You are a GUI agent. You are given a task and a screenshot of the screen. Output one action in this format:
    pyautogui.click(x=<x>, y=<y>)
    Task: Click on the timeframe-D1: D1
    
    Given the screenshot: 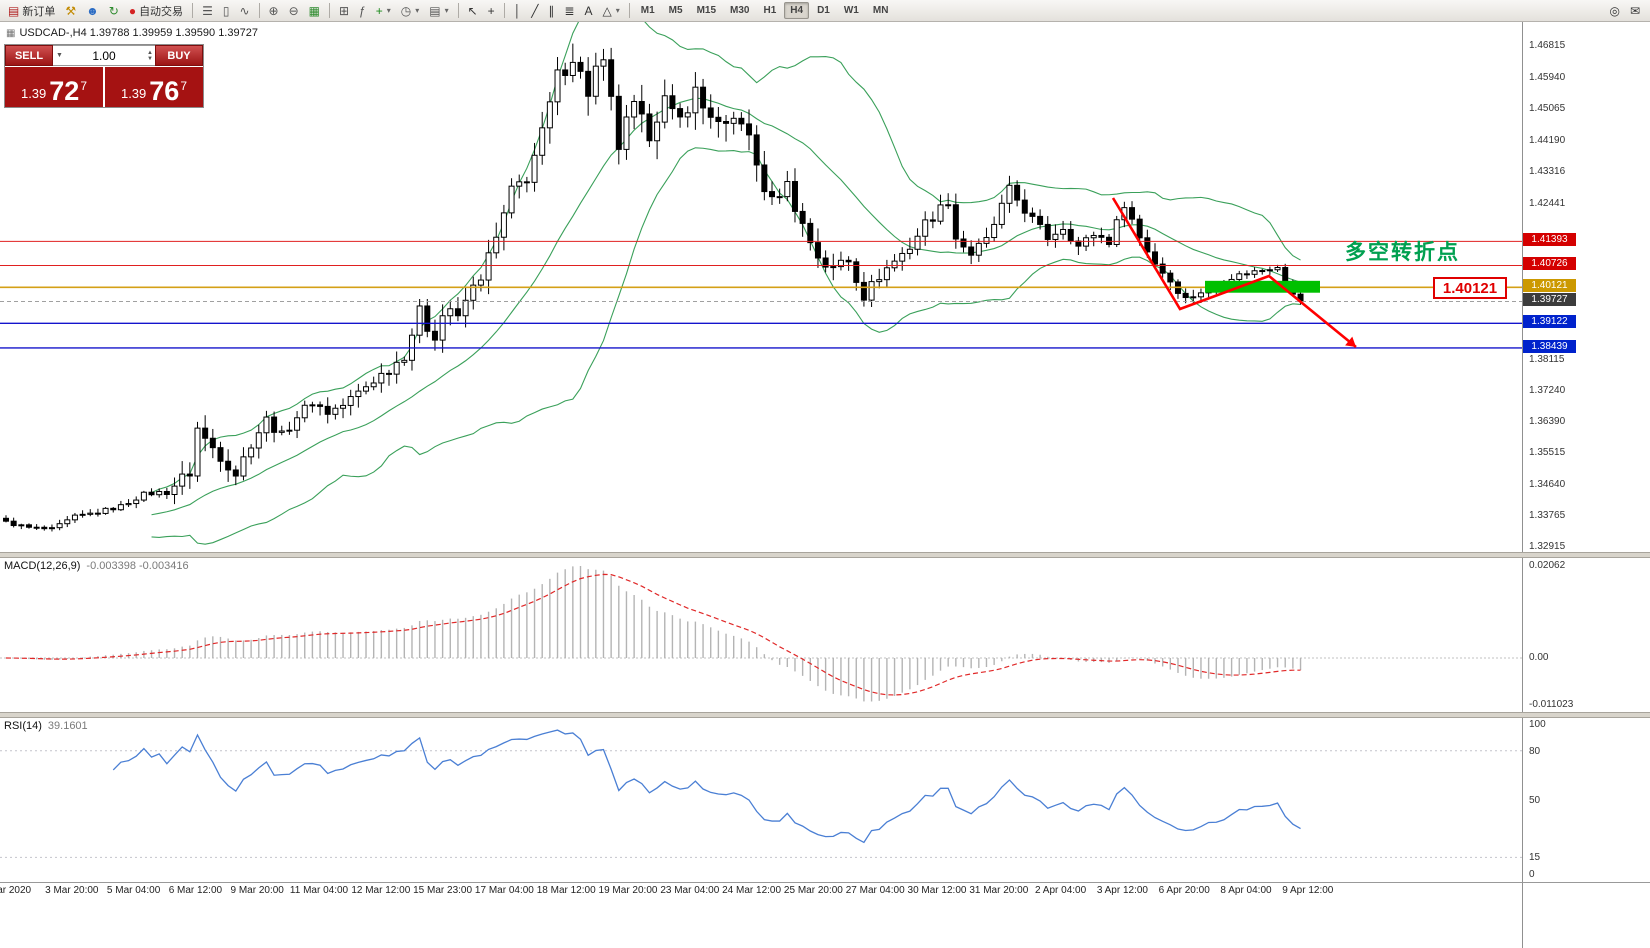 What is the action you would take?
    pyautogui.click(x=823, y=10)
    